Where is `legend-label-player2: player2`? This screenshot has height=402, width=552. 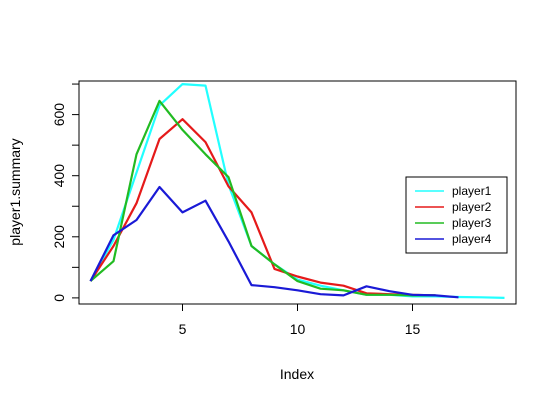 legend-label-player2: player2 is located at coordinates (472, 207).